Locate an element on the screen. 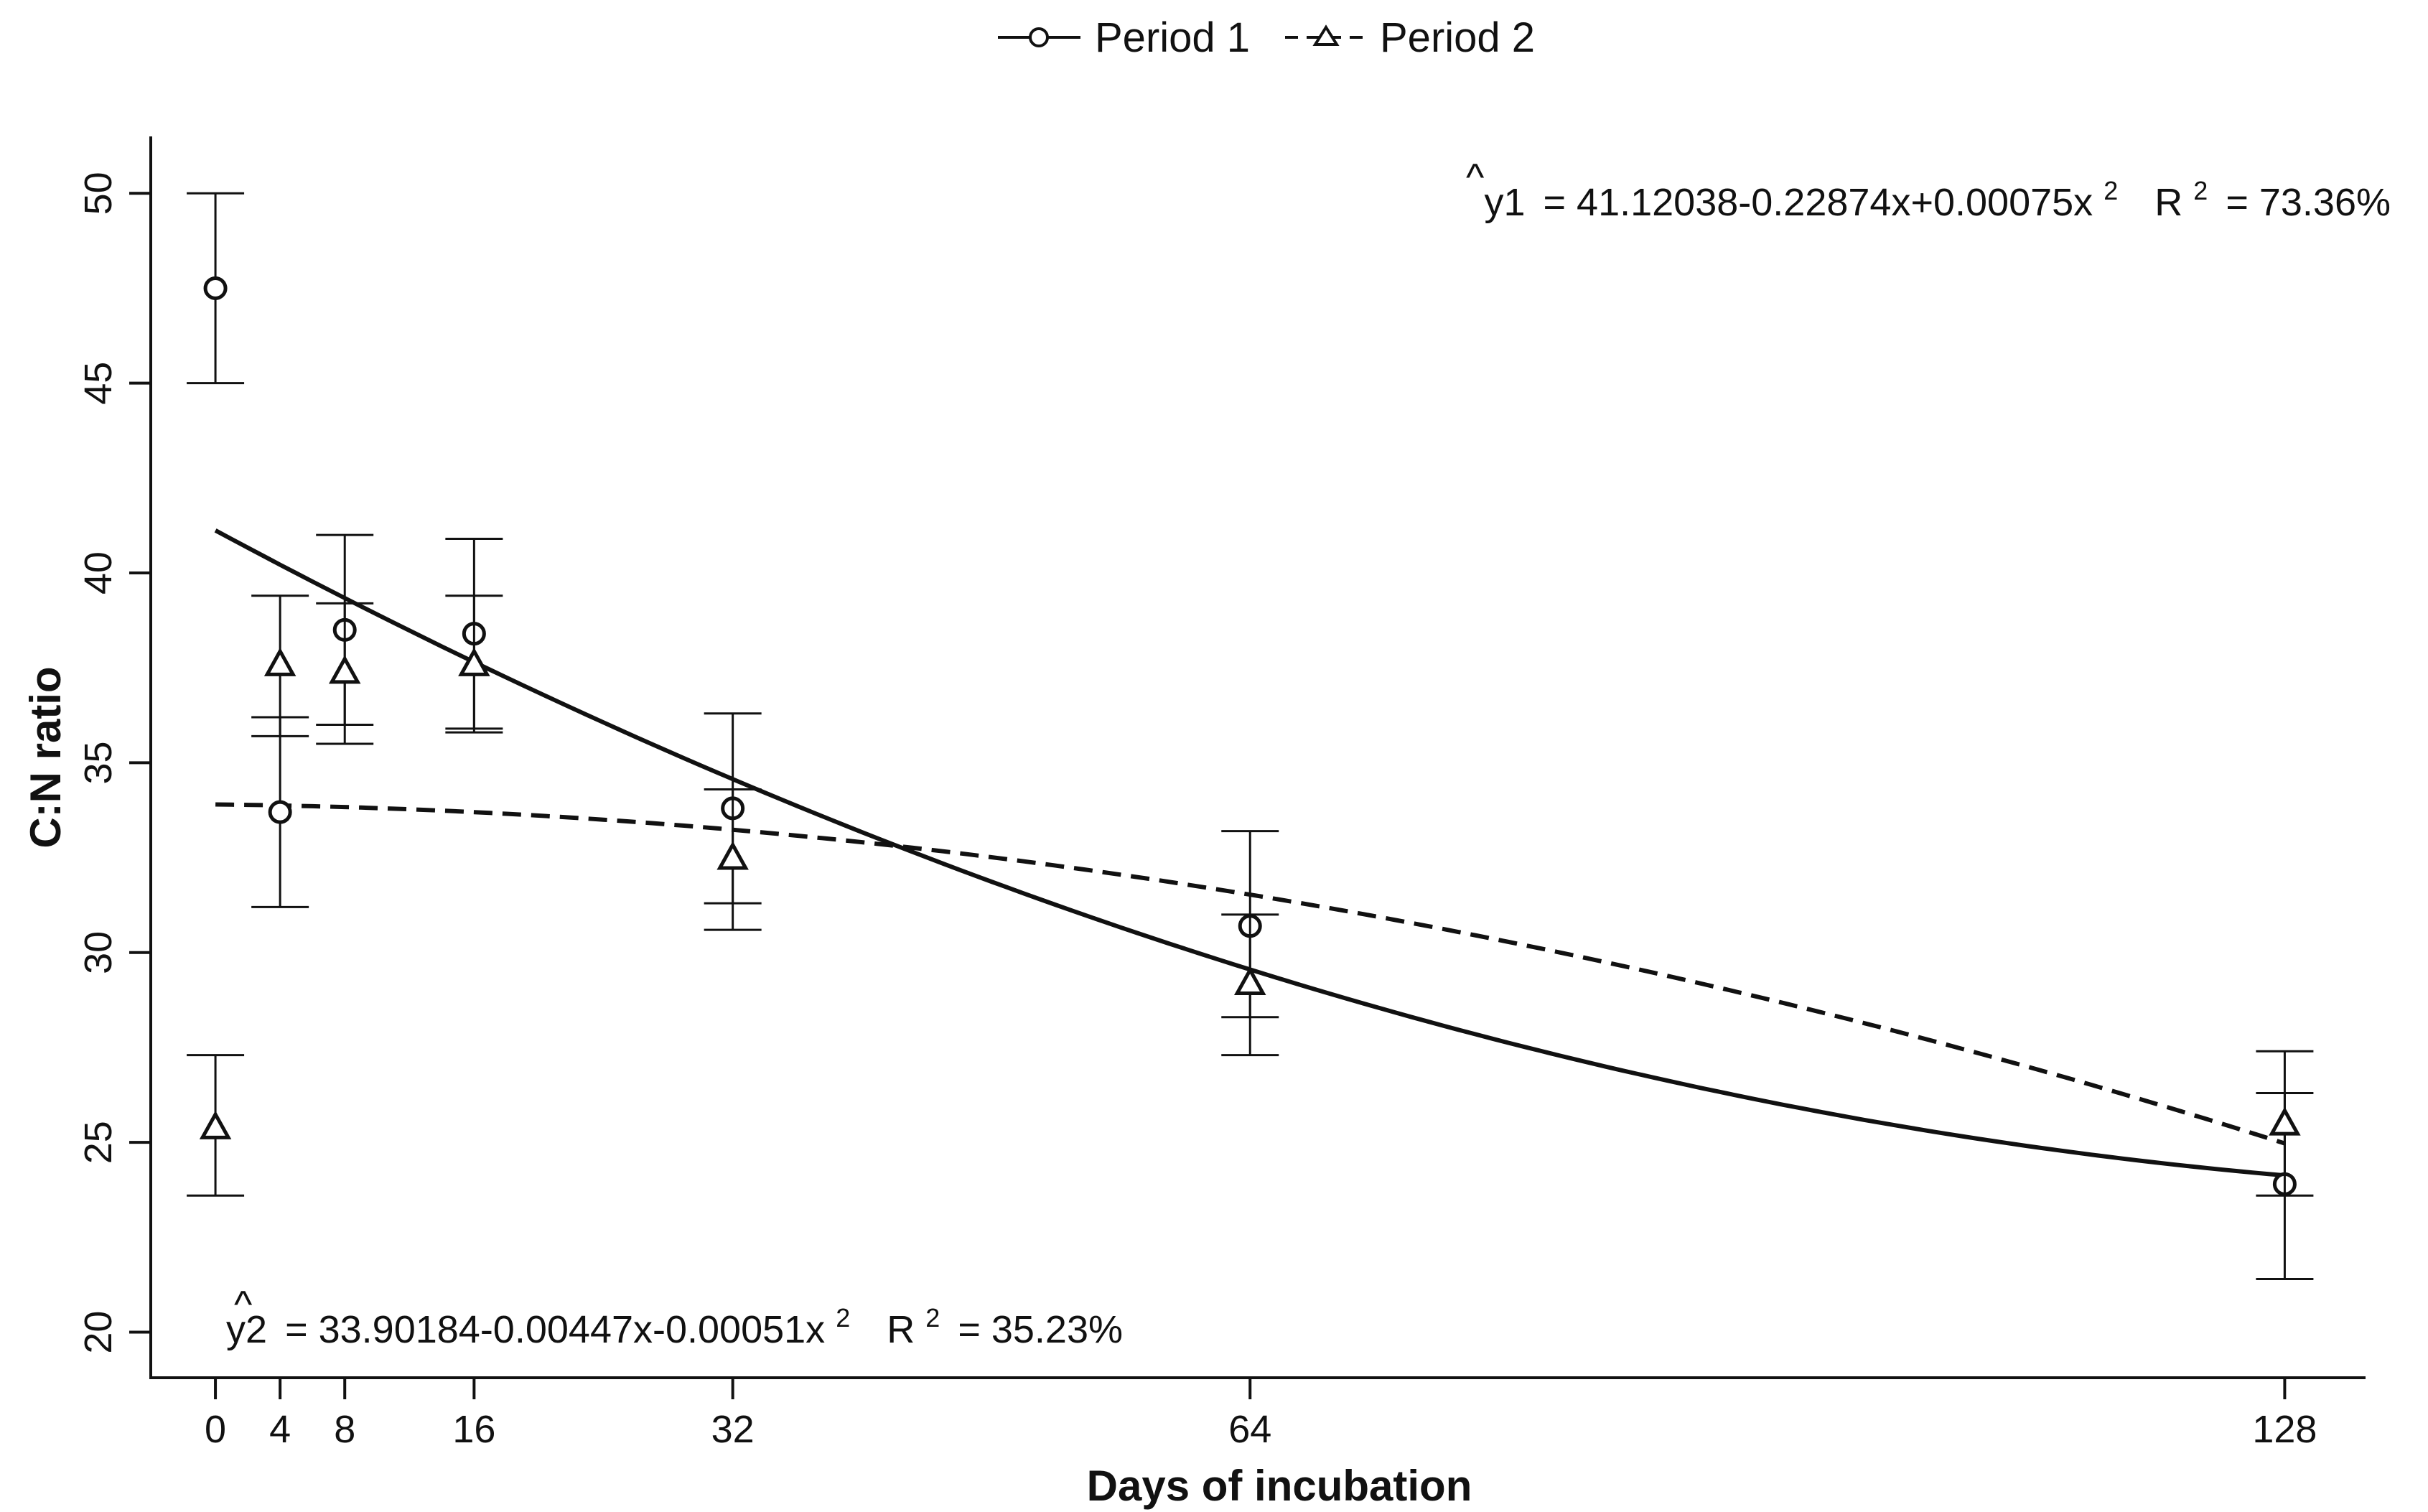 Image resolution: width=2428 pixels, height=1512 pixels. x-ticks: 0 4 8 16 32 64 128 is located at coordinates (1261, 1414).